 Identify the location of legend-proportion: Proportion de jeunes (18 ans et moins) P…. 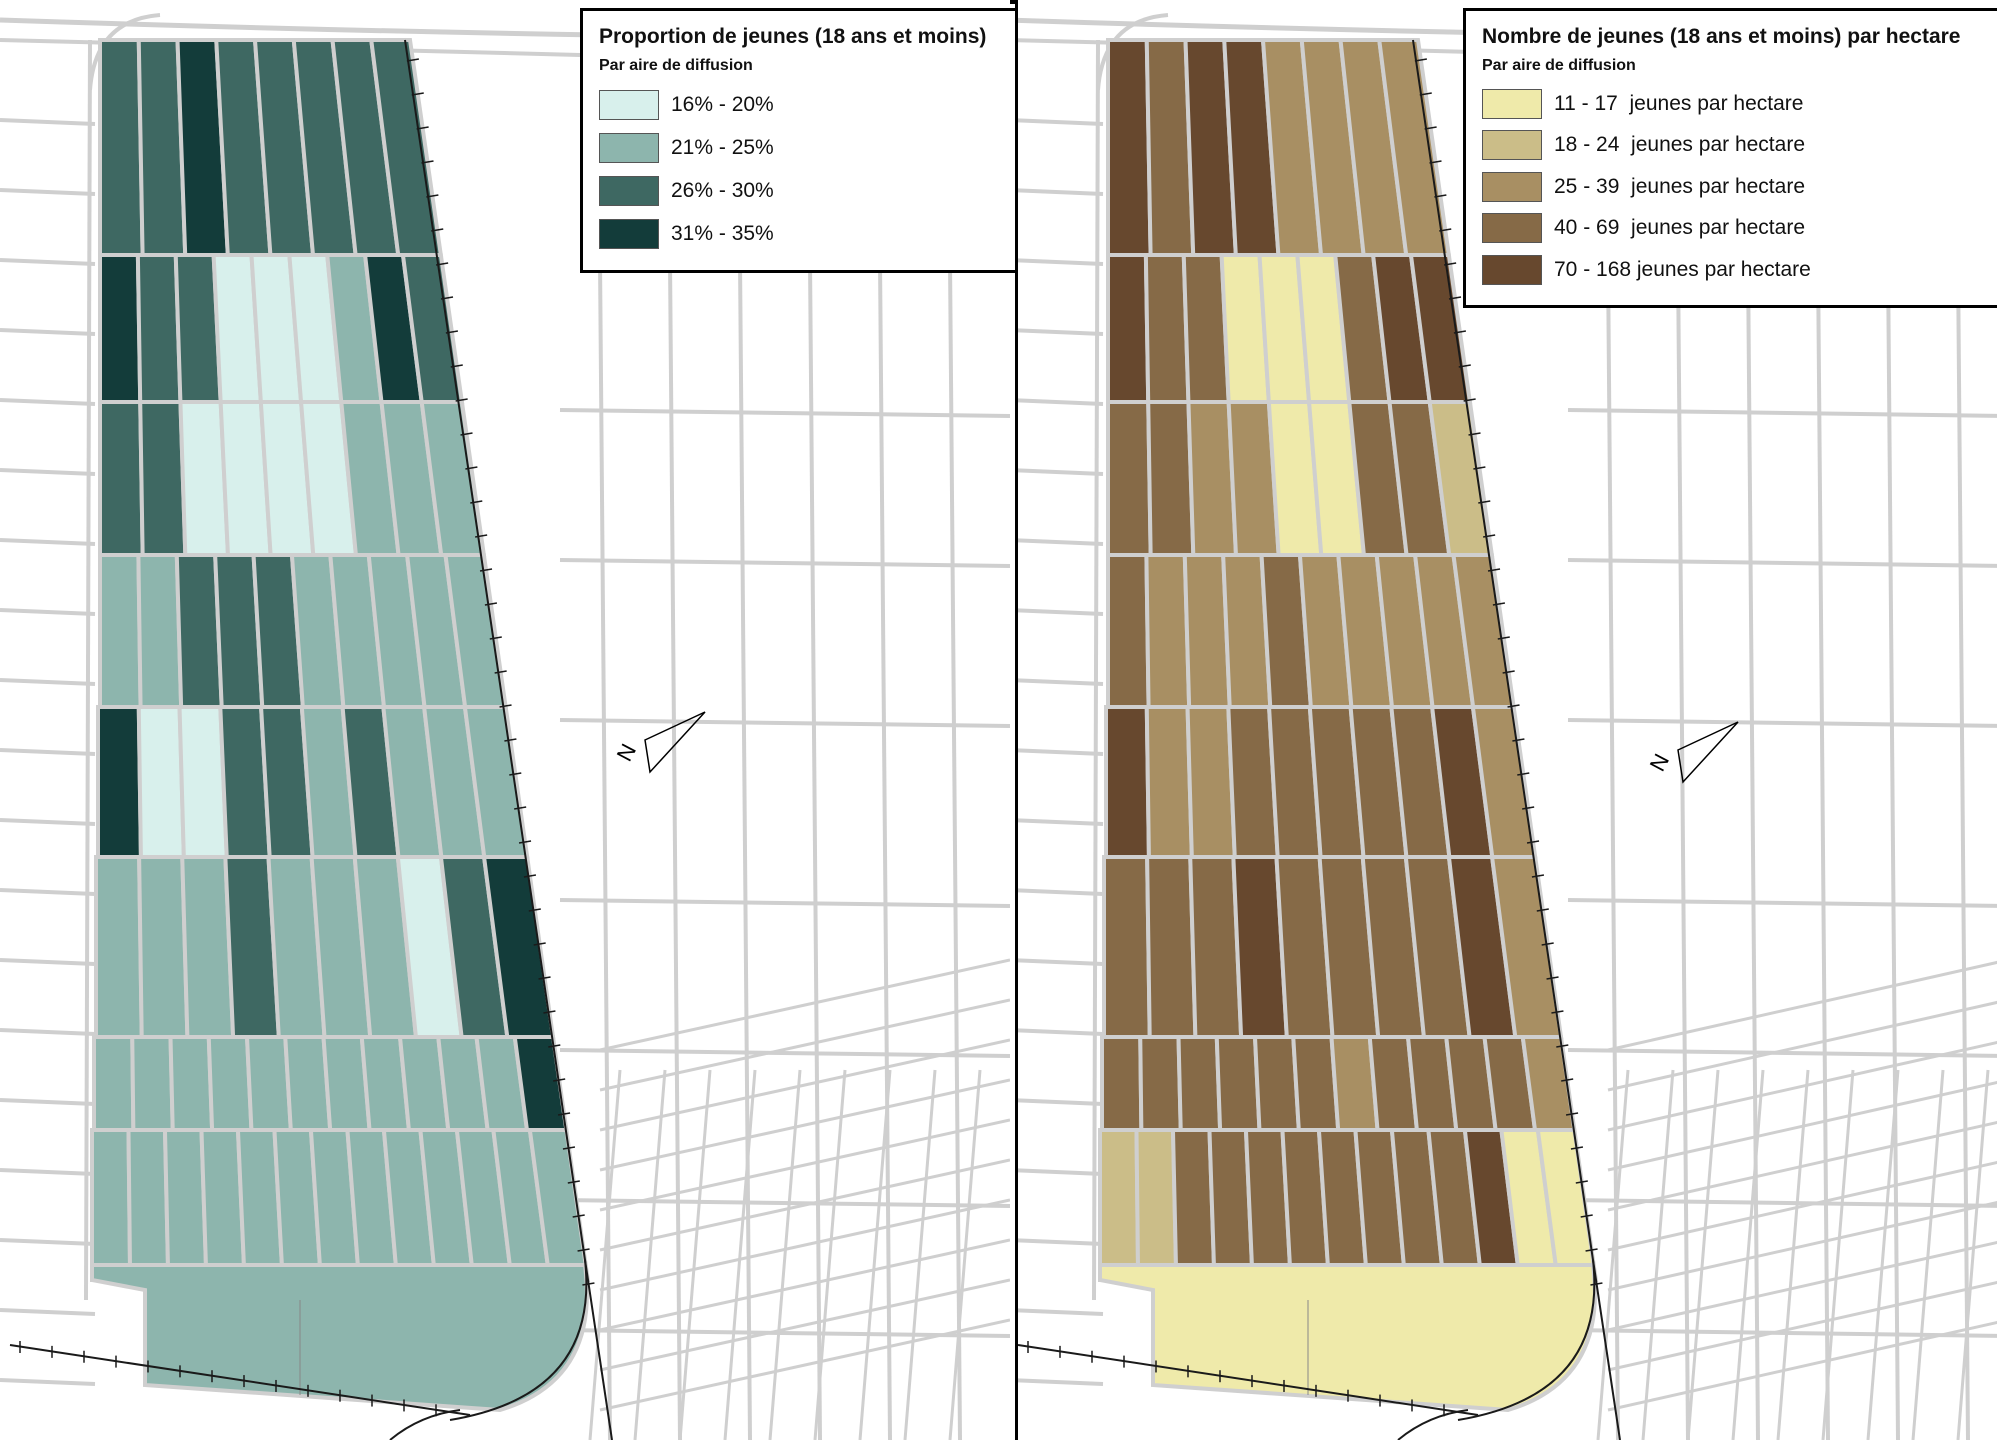
(800, 140).